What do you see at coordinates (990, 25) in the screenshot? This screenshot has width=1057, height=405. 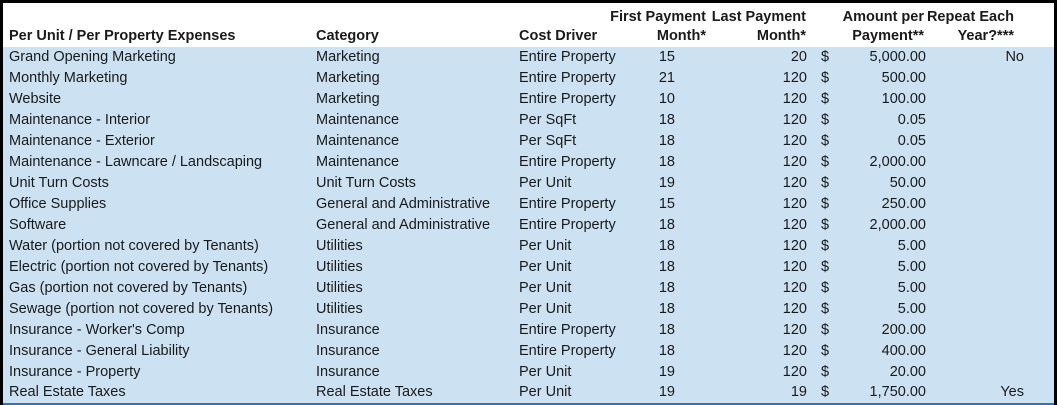 I see `column-header-repeat-each-year: Repeat Each Year?***` at bounding box center [990, 25].